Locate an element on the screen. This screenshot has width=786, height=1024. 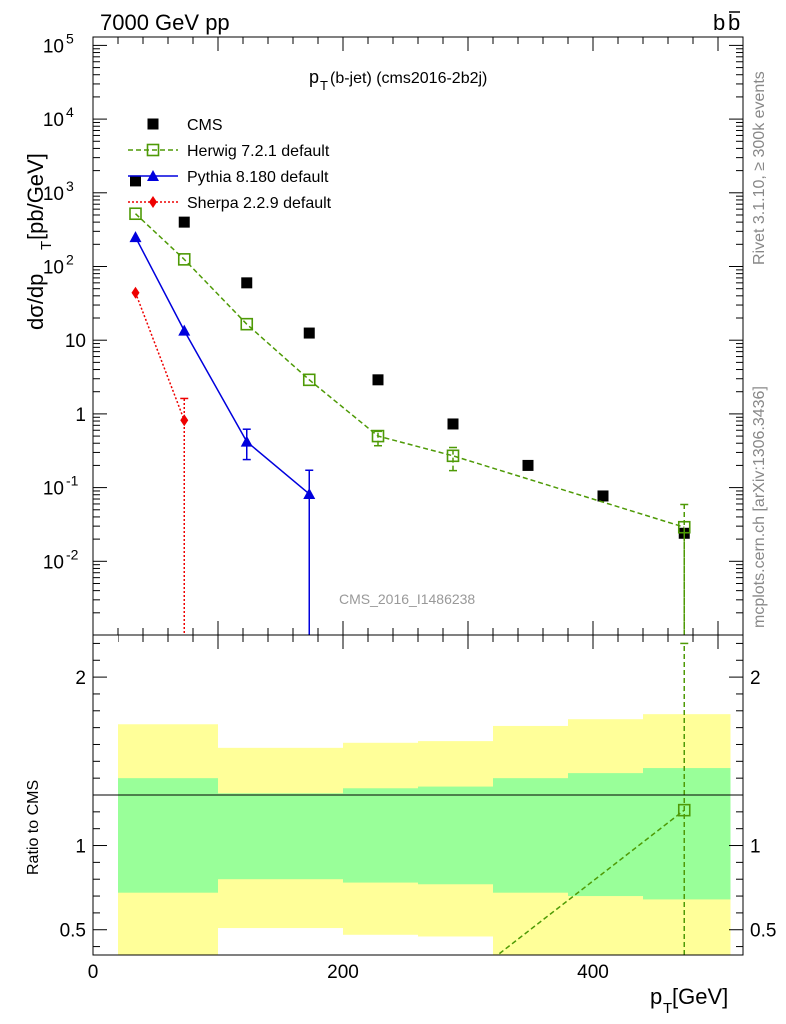
ratio-y-tick-label-right: 1 is located at coordinates (755, 847).